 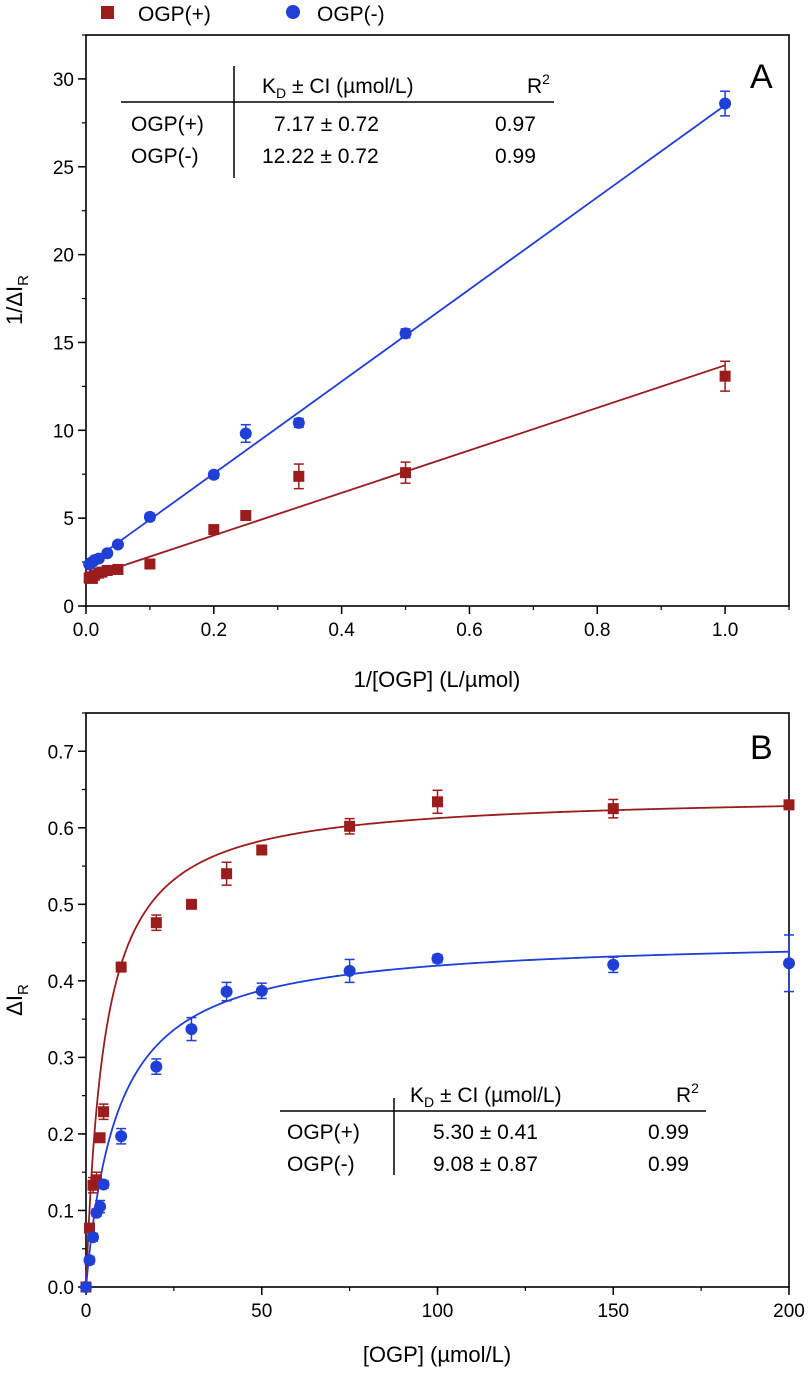 I want to click on panel-b-letter: B, so click(x=761, y=748).